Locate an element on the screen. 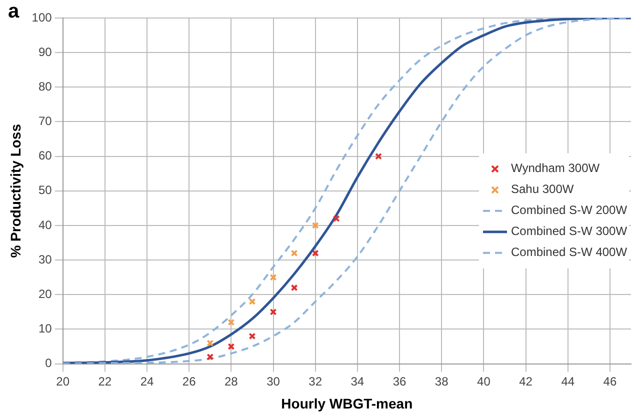 The image size is (641, 417). y-axis-title: % Productivity Loss is located at coordinates (15, 191).